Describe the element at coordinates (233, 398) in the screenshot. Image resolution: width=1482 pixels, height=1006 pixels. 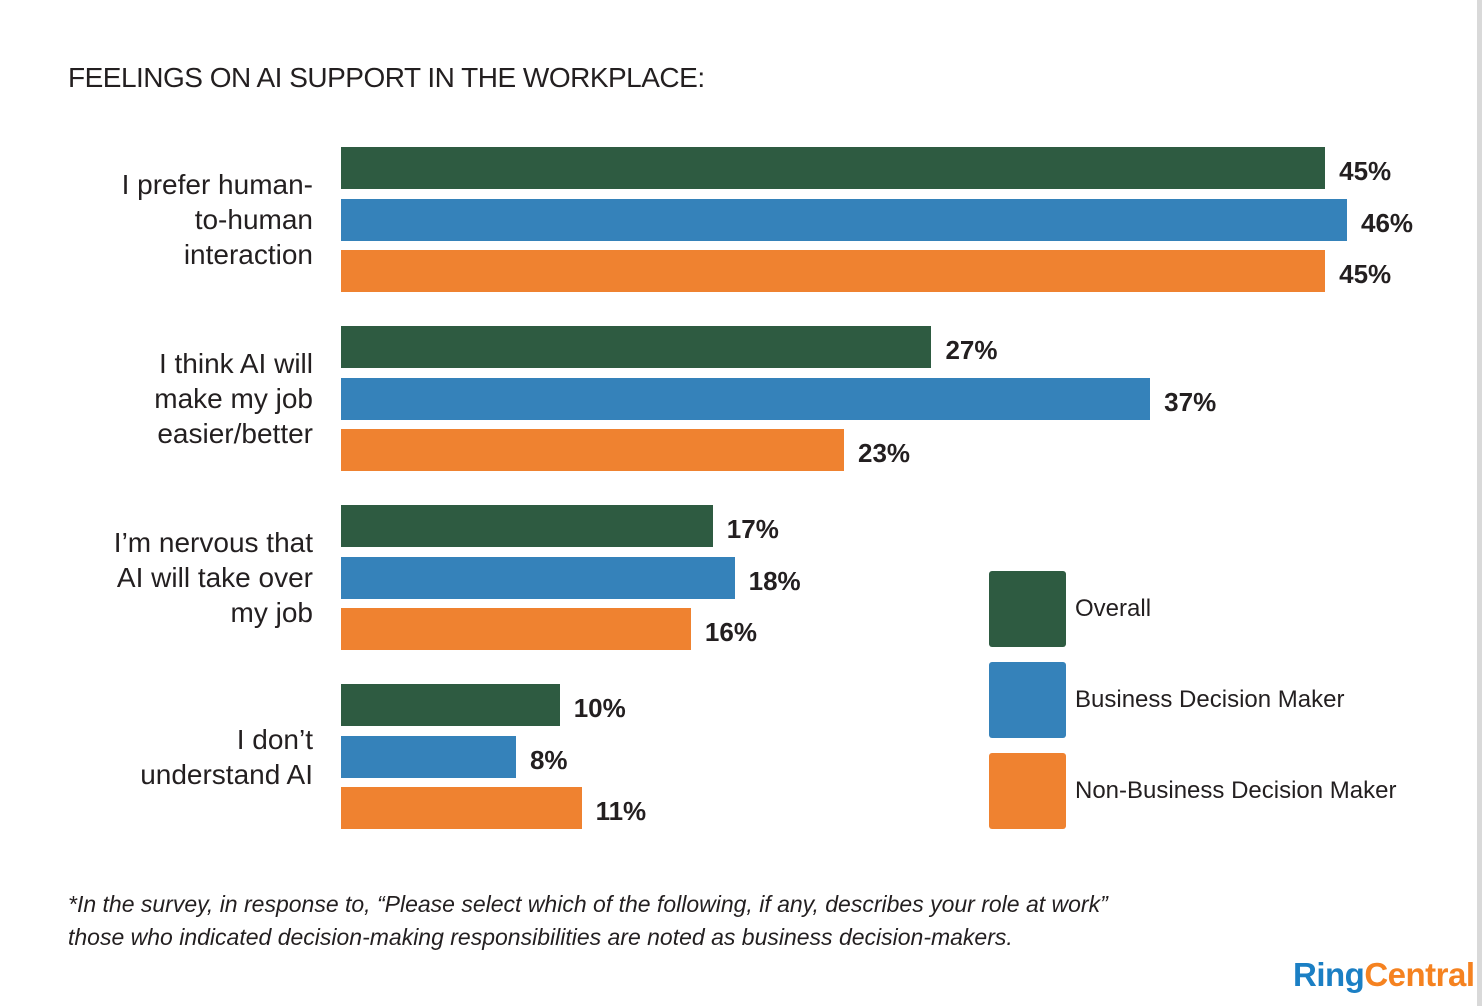
I see `category-label-line: make my job` at that location.